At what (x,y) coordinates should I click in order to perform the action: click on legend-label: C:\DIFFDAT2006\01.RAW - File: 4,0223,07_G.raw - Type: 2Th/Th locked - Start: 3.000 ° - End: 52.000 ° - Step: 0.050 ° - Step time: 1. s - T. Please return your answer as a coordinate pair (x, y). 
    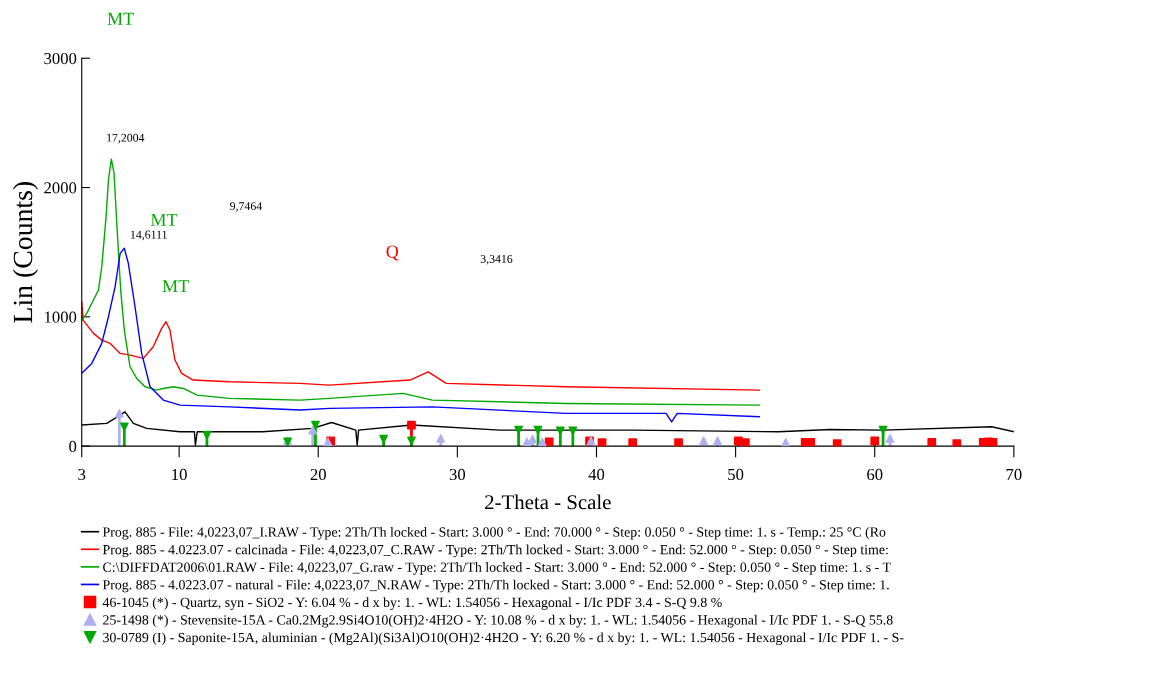
    Looking at the image, I should click on (497, 568).